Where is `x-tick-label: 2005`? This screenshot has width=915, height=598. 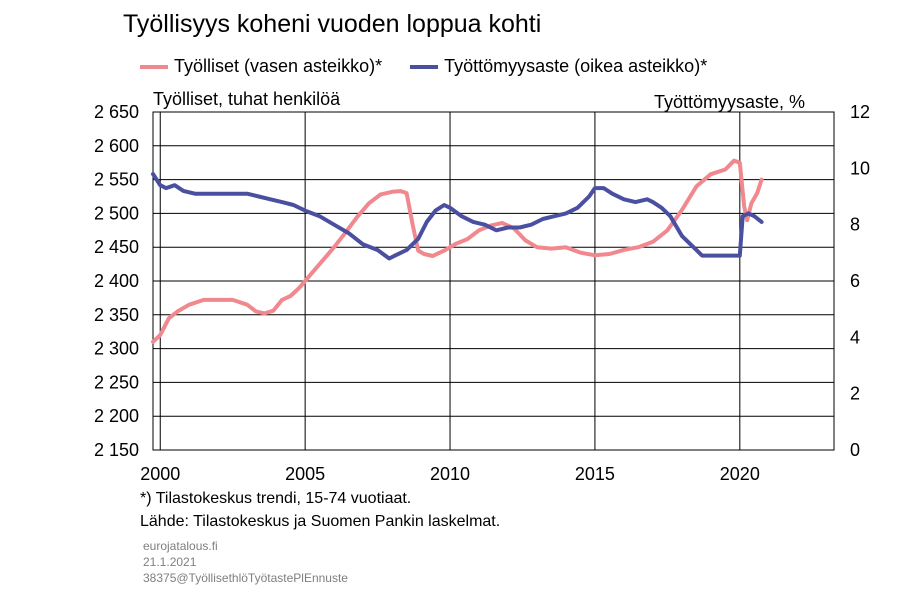
x-tick-label: 2005 is located at coordinates (305, 474).